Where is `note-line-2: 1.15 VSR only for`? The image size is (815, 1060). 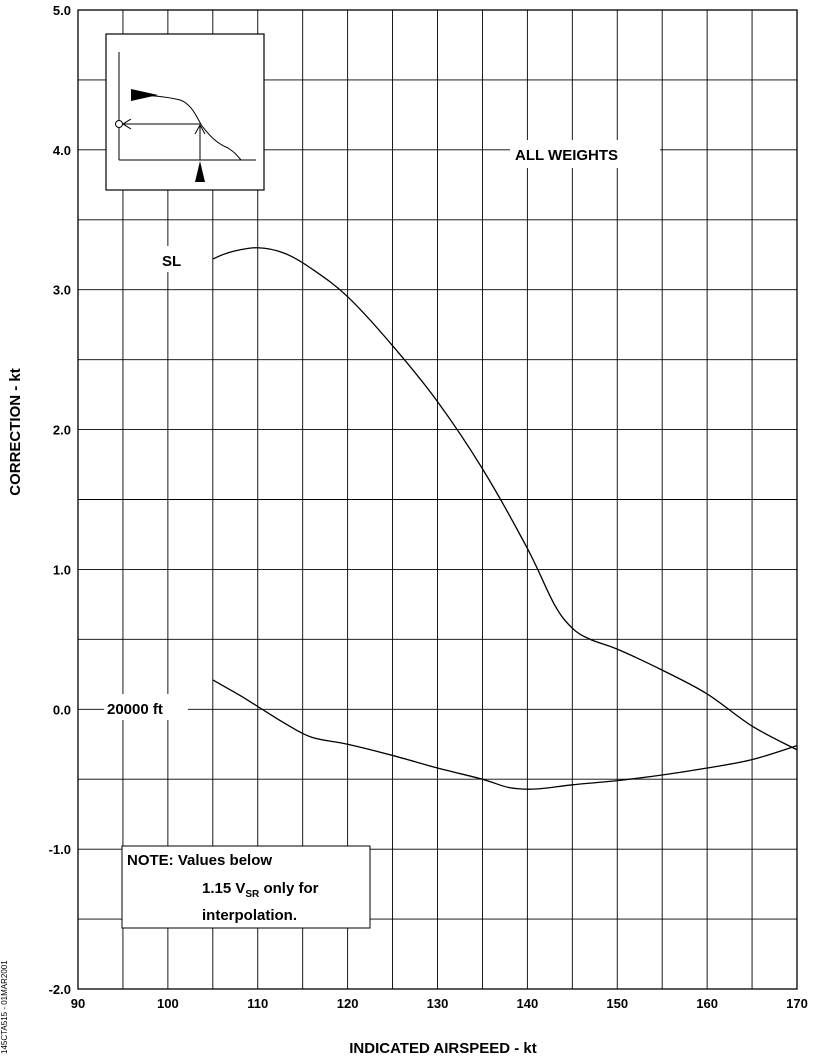 note-line-2: 1.15 VSR only for is located at coordinates (260, 890).